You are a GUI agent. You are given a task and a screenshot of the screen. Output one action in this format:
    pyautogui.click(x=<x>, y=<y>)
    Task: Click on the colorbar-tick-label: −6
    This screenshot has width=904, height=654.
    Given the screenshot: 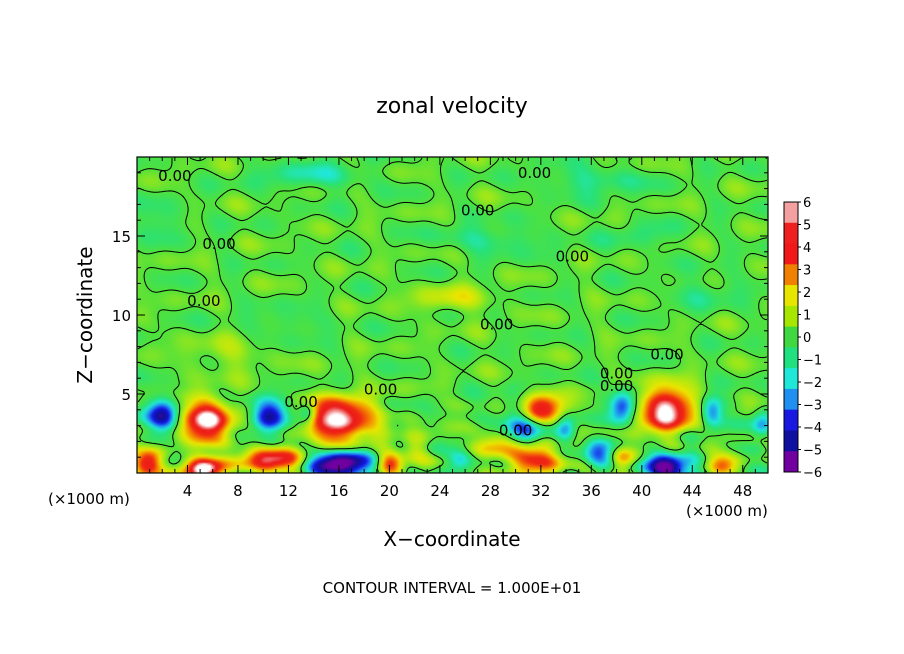 What is the action you would take?
    pyautogui.click(x=812, y=473)
    